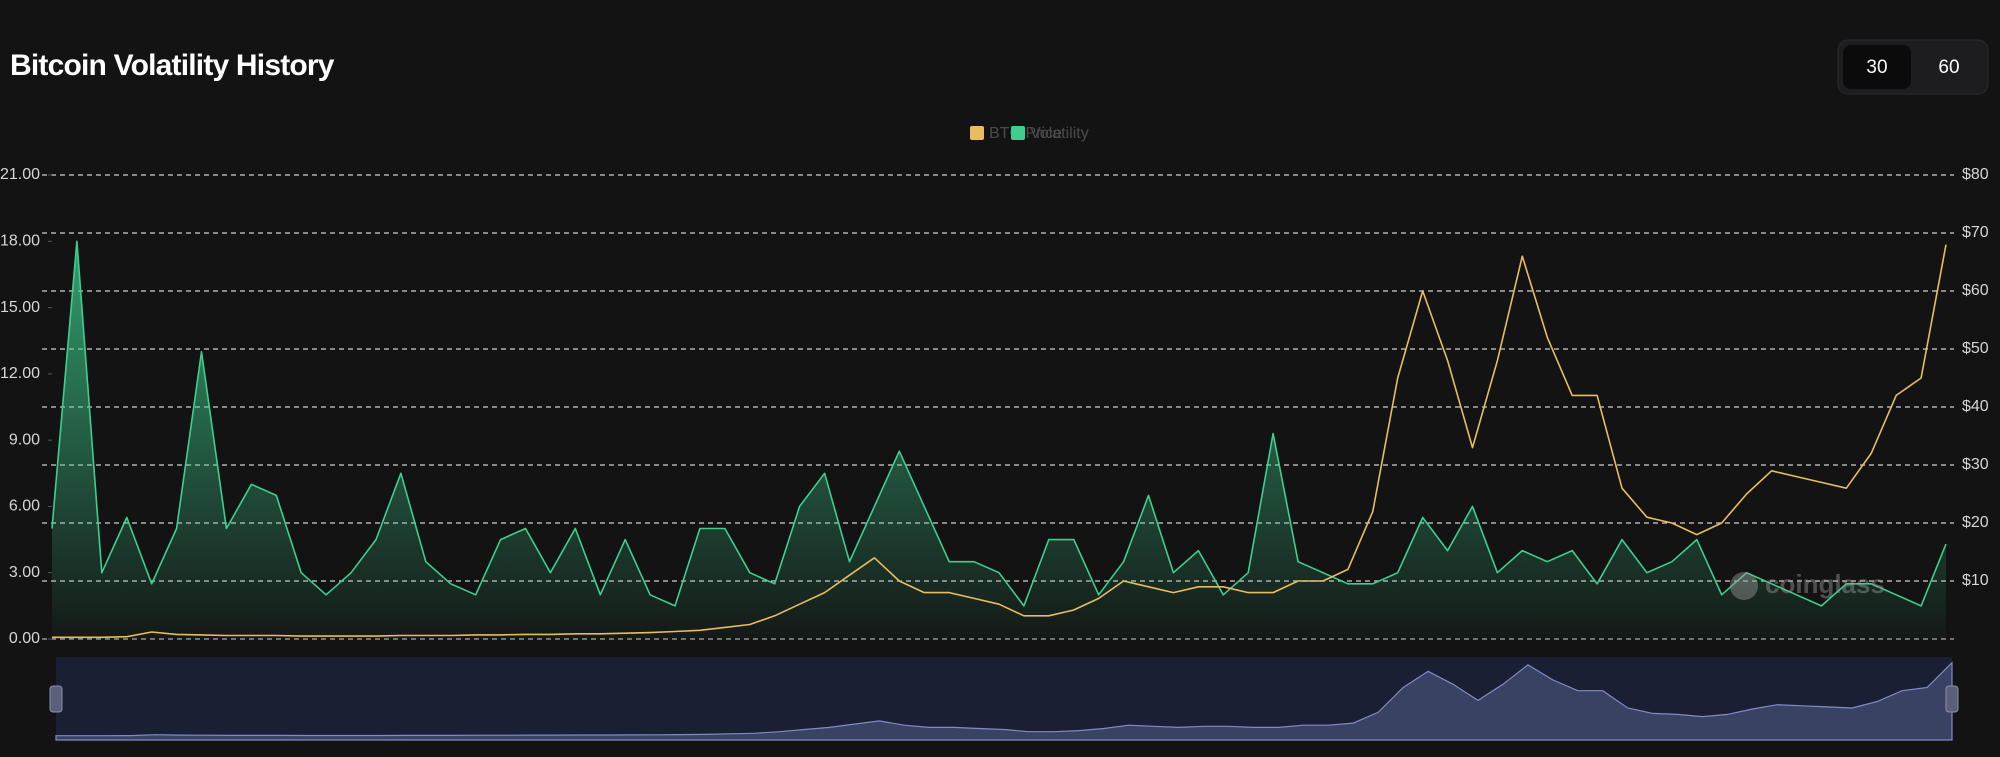 This screenshot has width=2000, height=757. I want to click on y-tick-label: 0.00, so click(24, 638).